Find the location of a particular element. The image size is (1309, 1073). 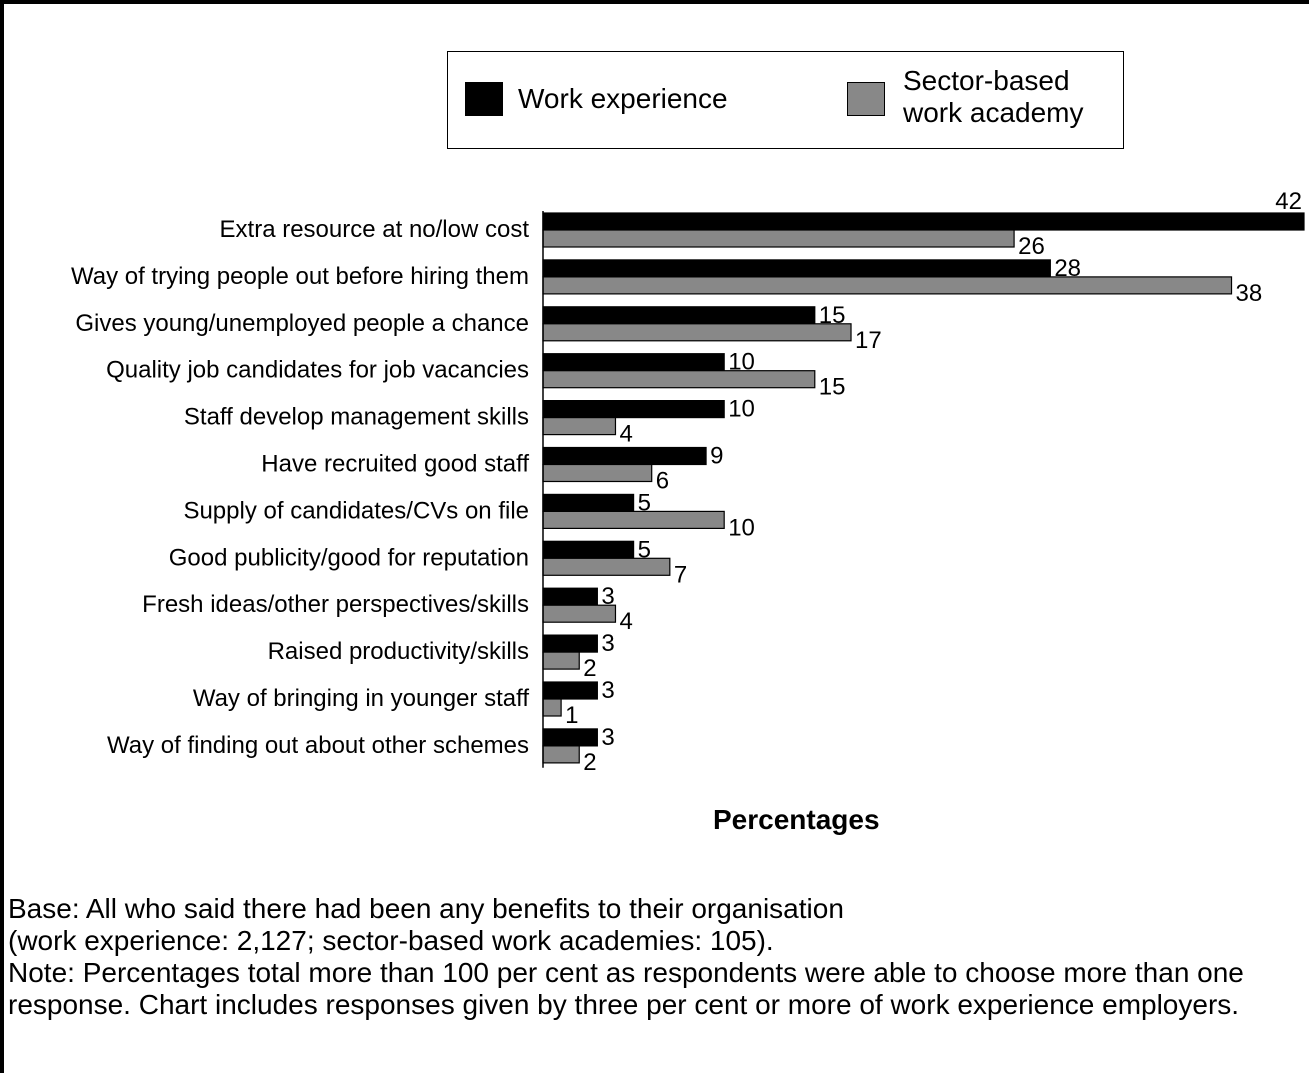

legend-label-work-experience: Work experience is located at coordinates (623, 98).